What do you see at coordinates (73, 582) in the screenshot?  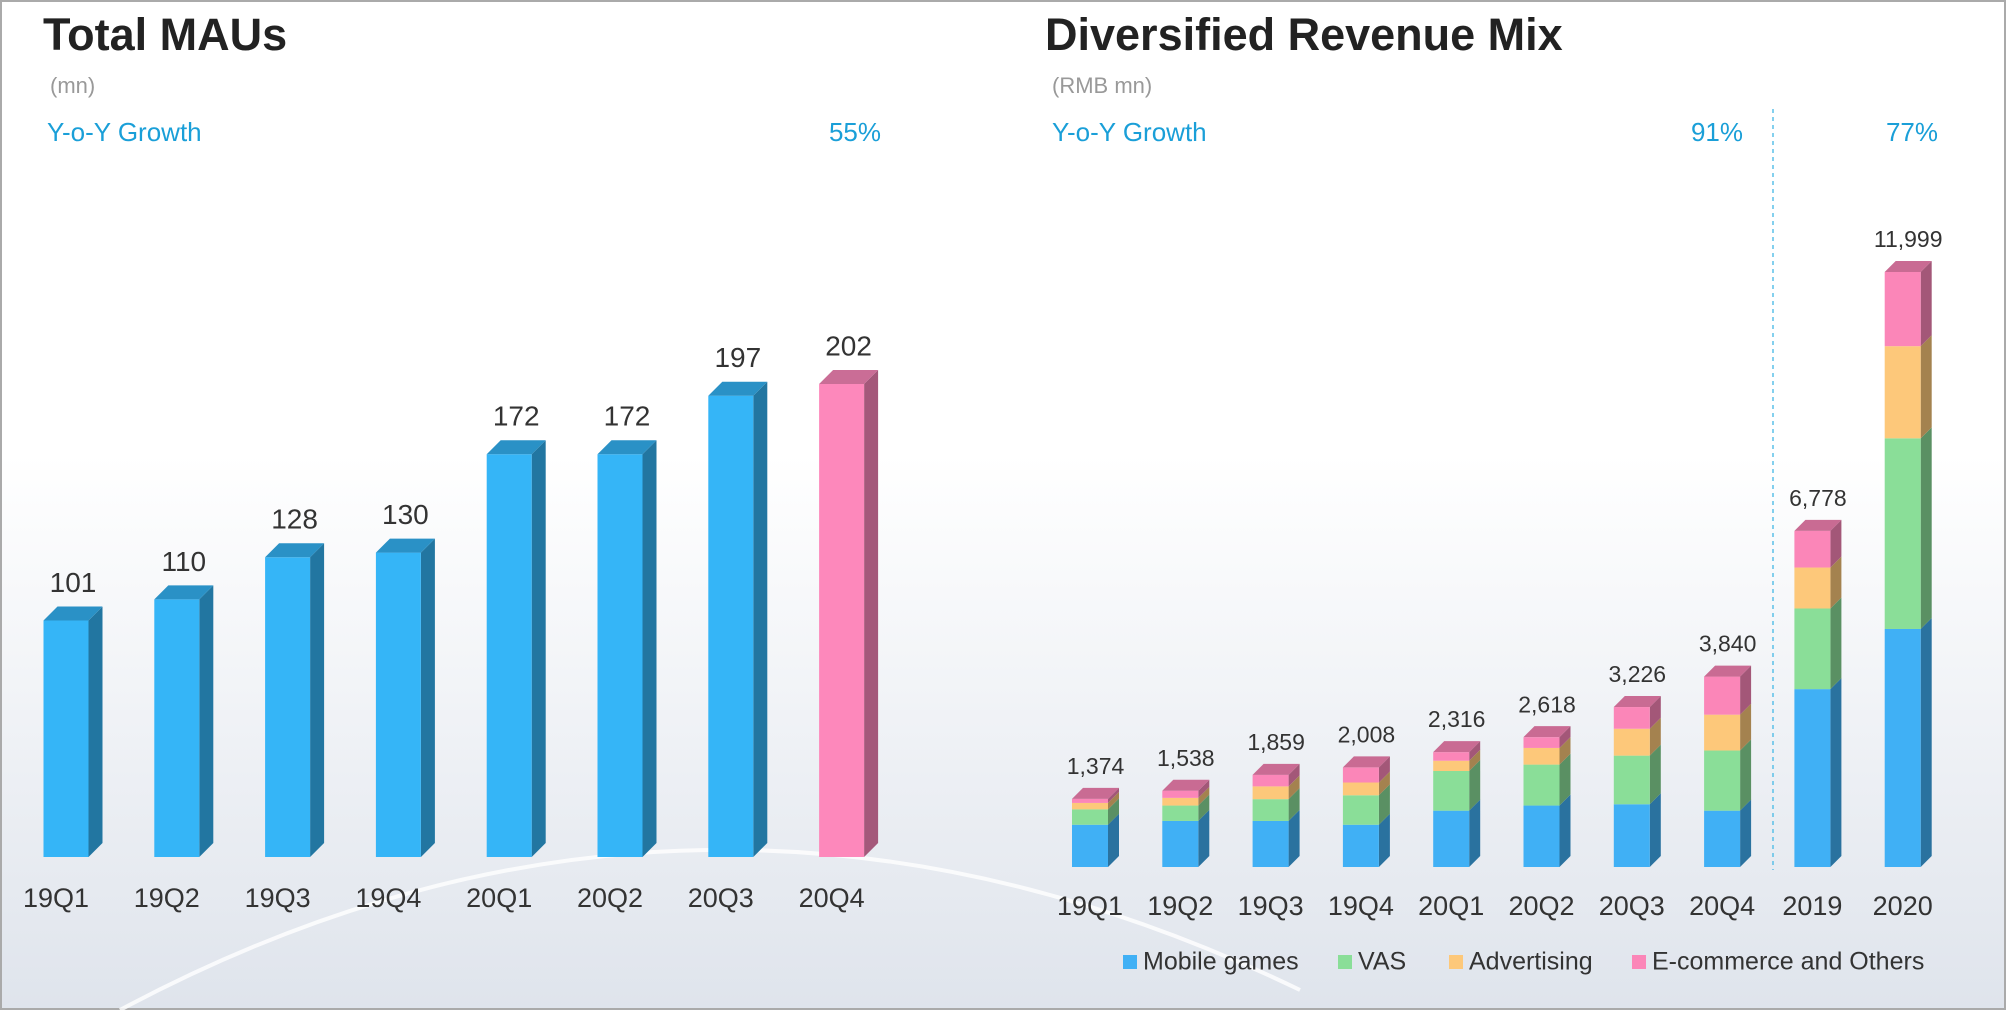 I see `value-label: 101` at bounding box center [73, 582].